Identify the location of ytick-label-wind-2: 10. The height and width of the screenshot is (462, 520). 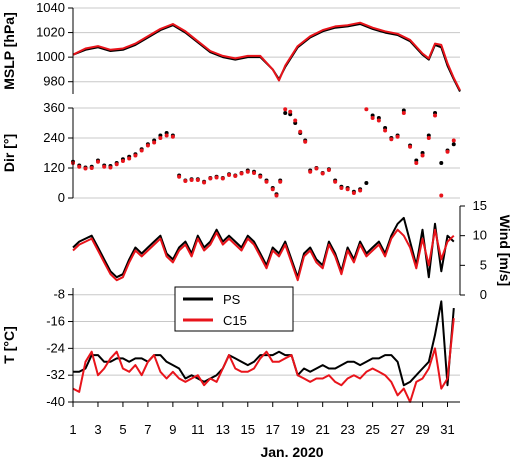
(480, 235).